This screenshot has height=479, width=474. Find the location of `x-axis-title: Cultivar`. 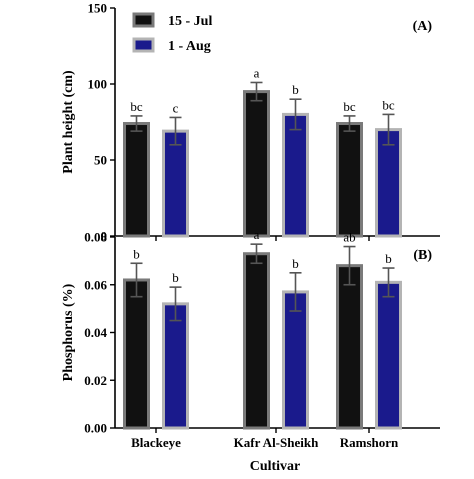

x-axis-title: Cultivar is located at coordinates (275, 466).